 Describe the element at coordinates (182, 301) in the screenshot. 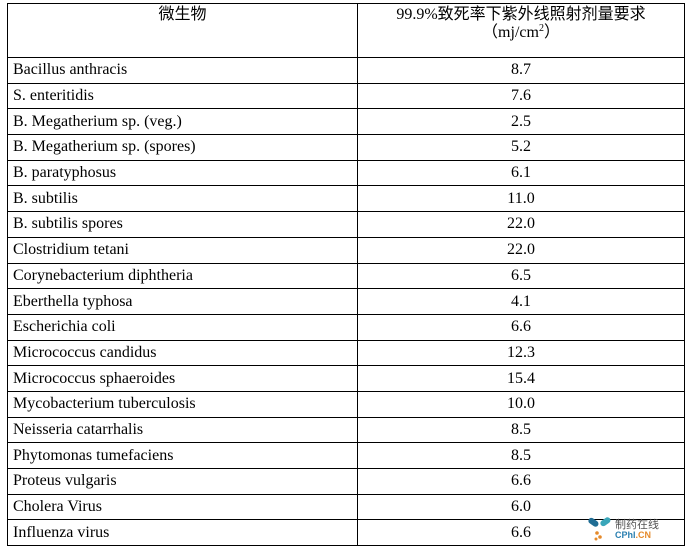

I see `microorganism-cell: Eberthella typhosa` at that location.